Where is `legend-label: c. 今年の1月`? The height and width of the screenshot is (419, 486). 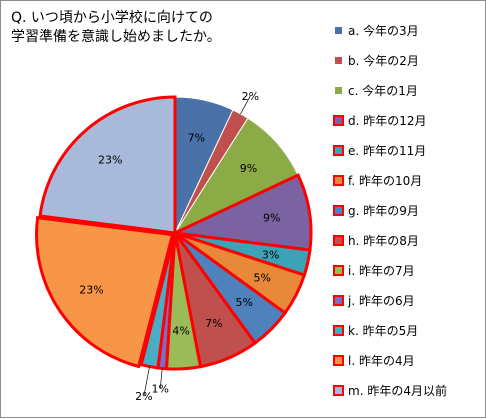 legend-label: c. 今年の1月 is located at coordinates (383, 90).